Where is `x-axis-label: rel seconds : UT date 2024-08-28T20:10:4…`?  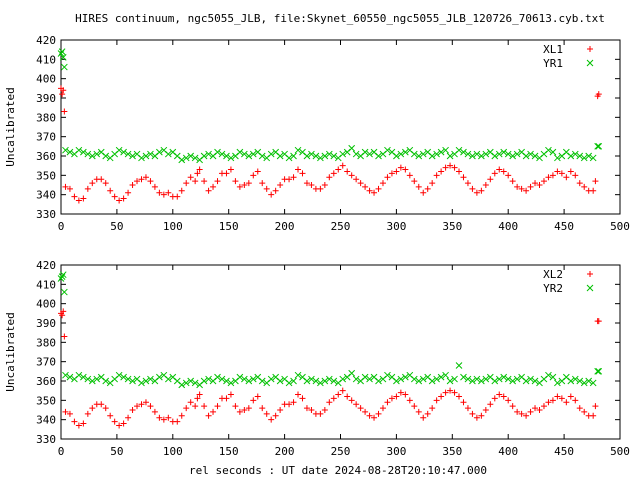
x-axis-label: rel seconds : UT date 2024-08-28T20:10:4… is located at coordinates (338, 470).